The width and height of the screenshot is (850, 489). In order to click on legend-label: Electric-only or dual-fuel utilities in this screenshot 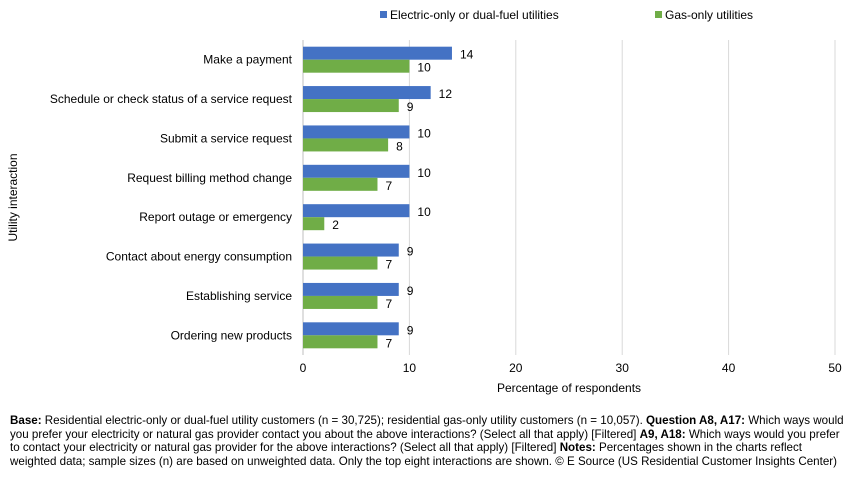, I will do `click(474, 15)`.